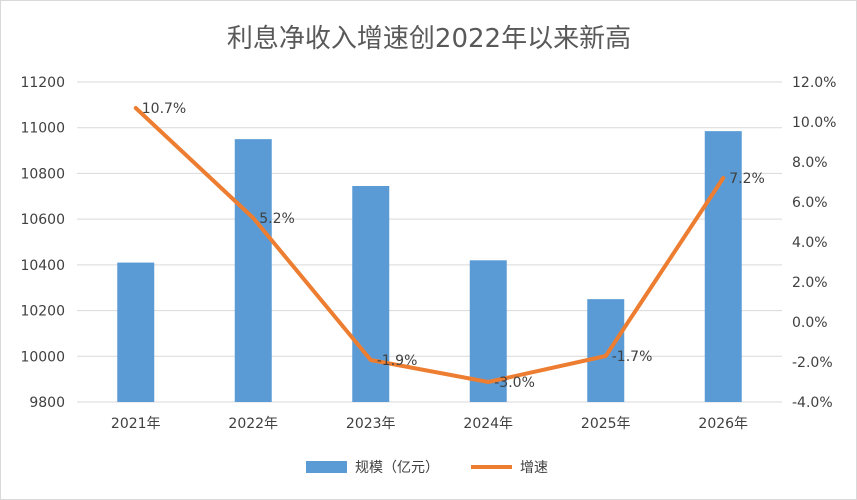 The image size is (857, 500). I want to click on y-right-tick-label: 6.0%, so click(810, 203).